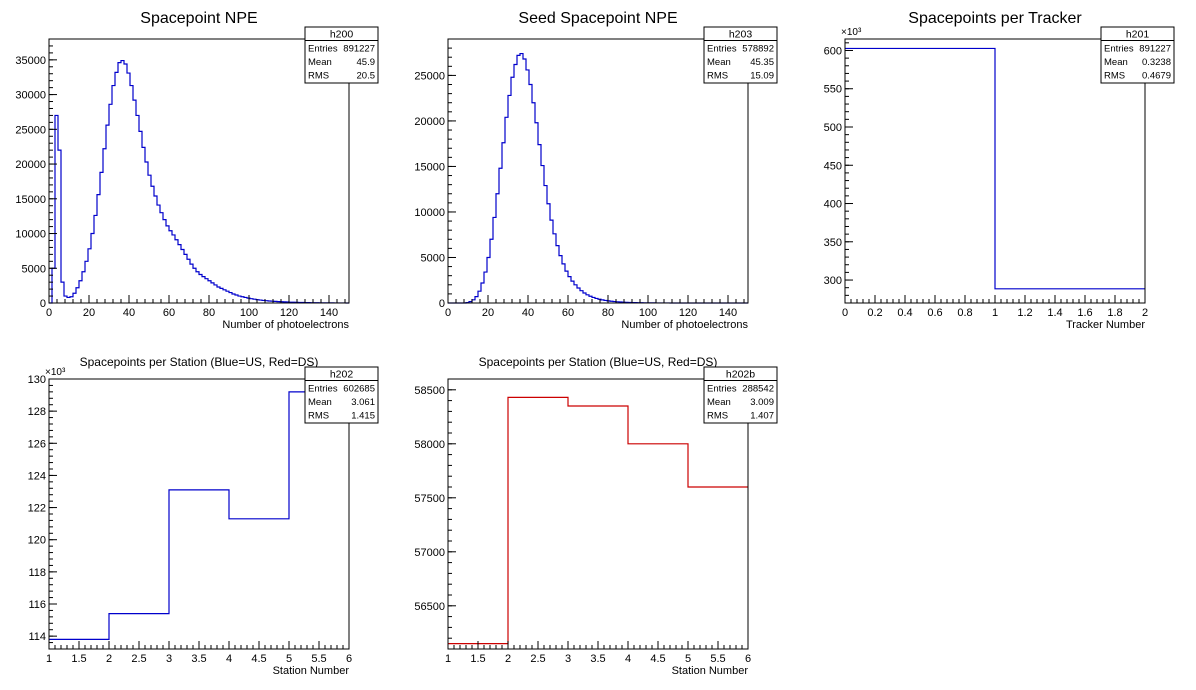 This screenshot has width=1196, height=690. I want to click on x-tick-label: 0.6, so click(934, 313).